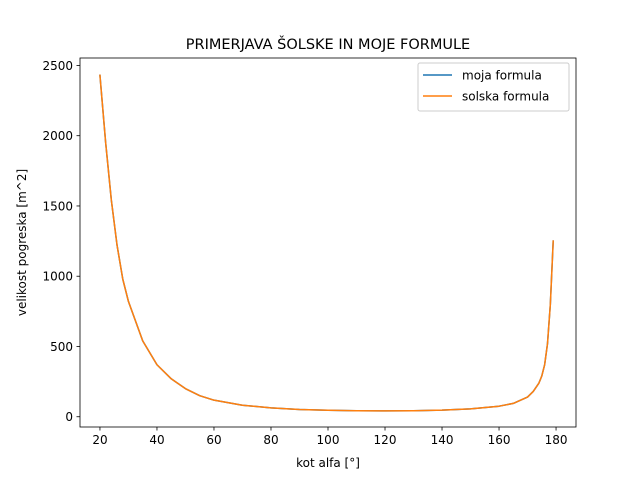  I want to click on x-tick-label: 80, so click(270, 440).